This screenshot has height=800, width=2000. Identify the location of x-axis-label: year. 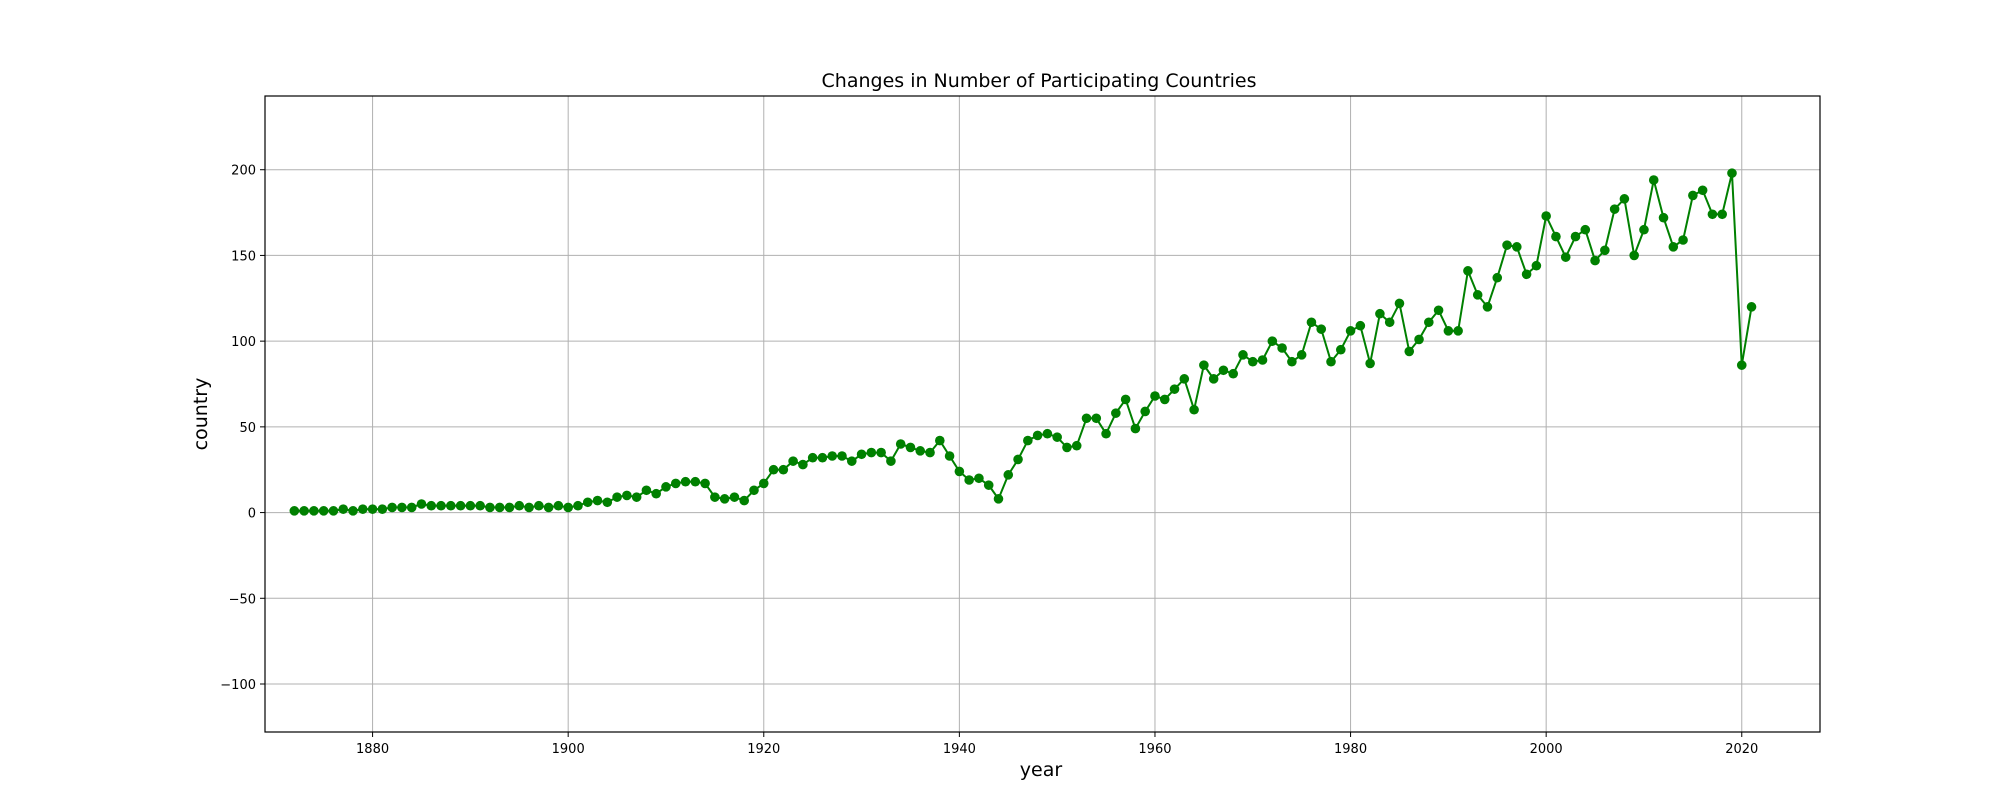
(1041, 770).